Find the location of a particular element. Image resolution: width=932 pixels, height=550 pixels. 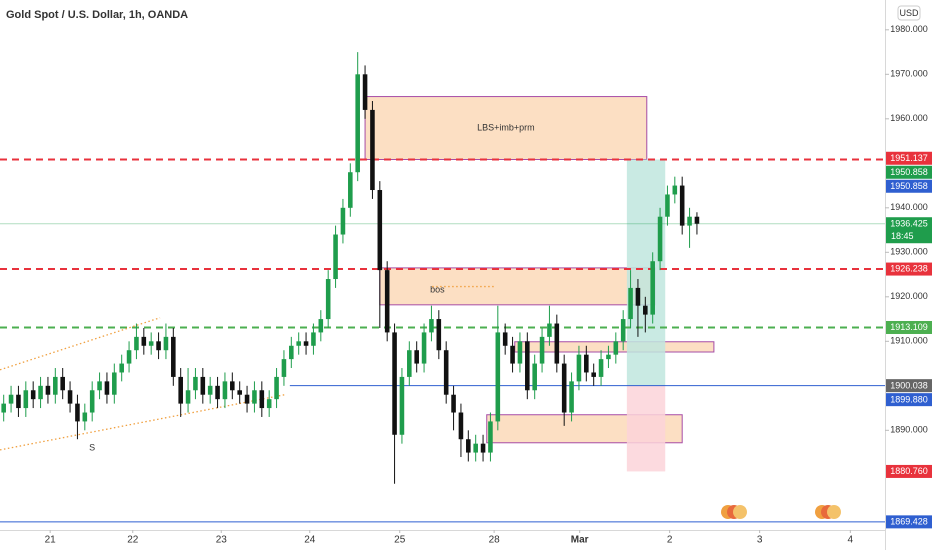

price-label: 1950.858 is located at coordinates (909, 186).